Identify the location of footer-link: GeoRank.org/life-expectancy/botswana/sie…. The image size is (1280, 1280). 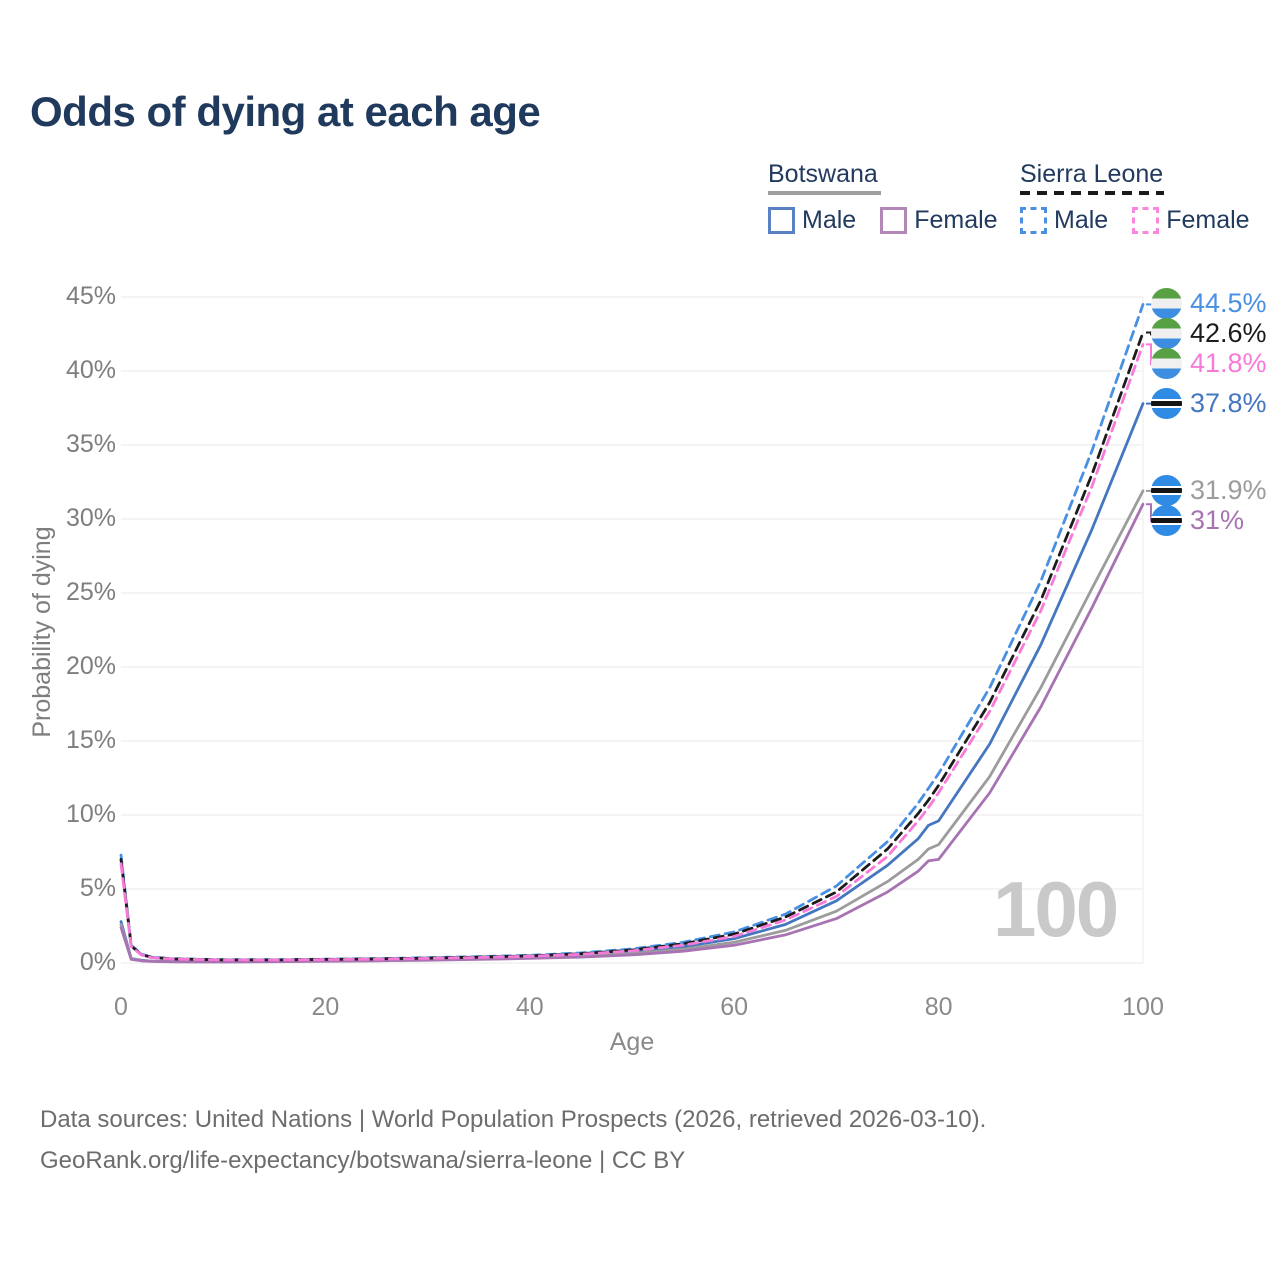
(363, 1160).